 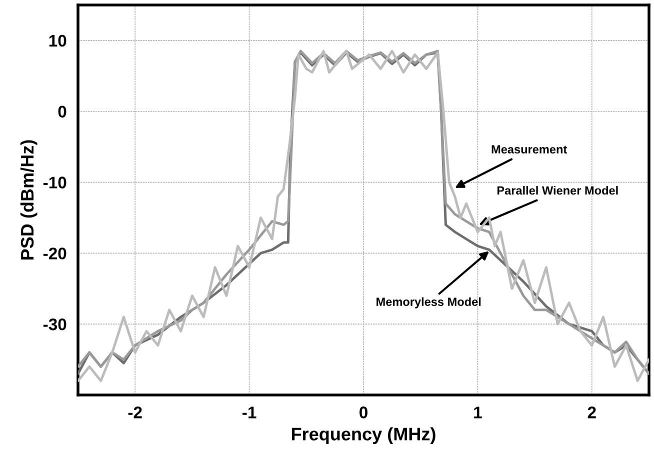 What do you see at coordinates (364, 412) in the screenshot?
I see `x-tick-label: 0` at bounding box center [364, 412].